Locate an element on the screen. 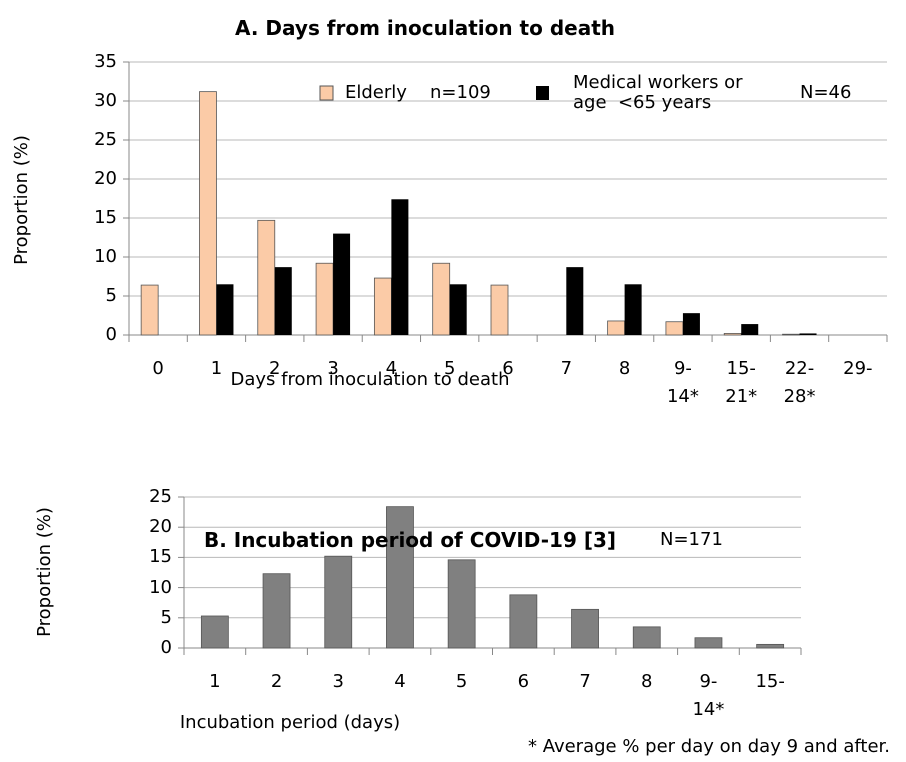  footnote: * Average % per day on day 9 and after. is located at coordinates (708, 746).